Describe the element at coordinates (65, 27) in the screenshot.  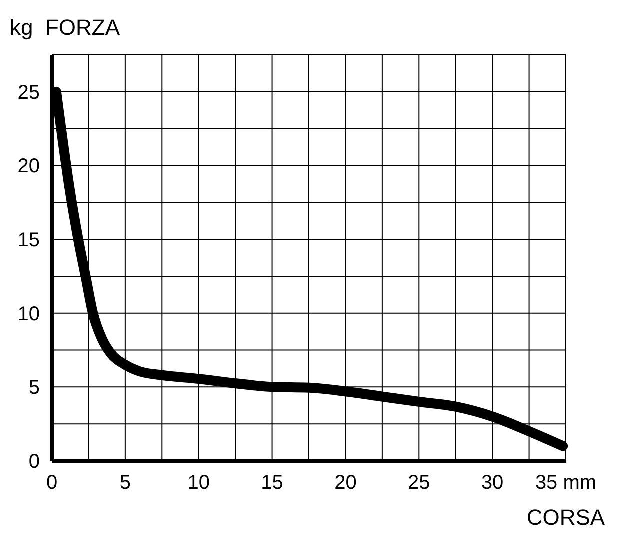
I see `y-axis-title: kg FORZA` at that location.